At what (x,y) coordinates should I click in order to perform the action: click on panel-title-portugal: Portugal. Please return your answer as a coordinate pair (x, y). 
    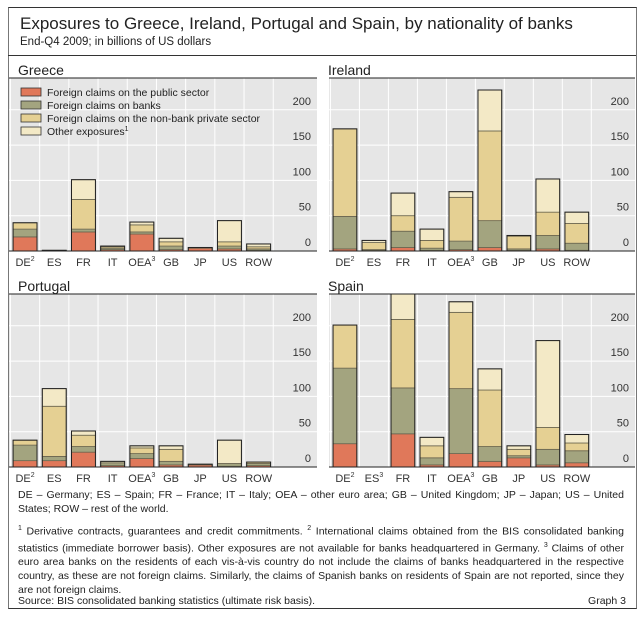
    Looking at the image, I should click on (44, 286).